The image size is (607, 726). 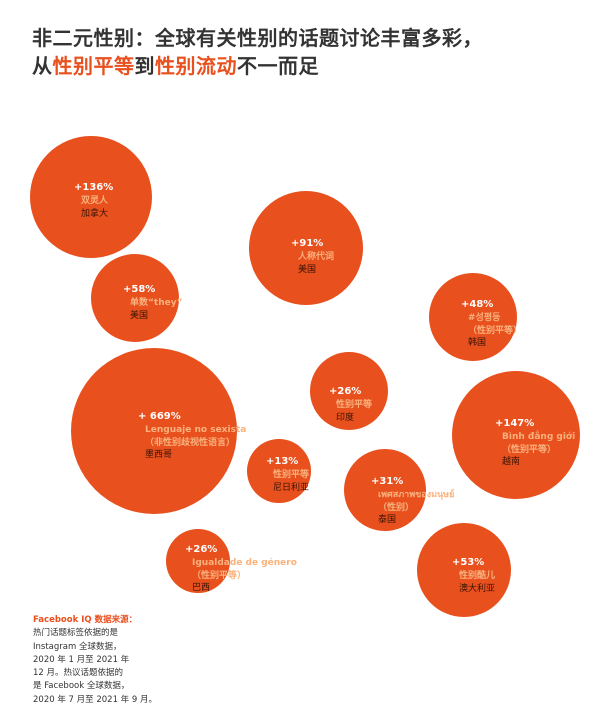 What do you see at coordinates (95, 213) in the screenshot?
I see `country-label: 加拿大` at bounding box center [95, 213].